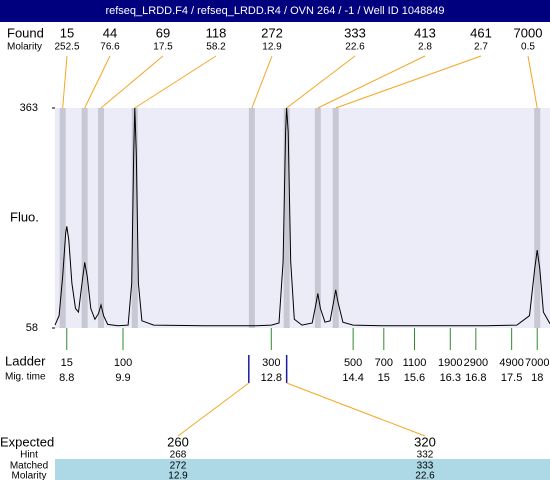  I want to click on found-molarity: 252.5, so click(66, 47).